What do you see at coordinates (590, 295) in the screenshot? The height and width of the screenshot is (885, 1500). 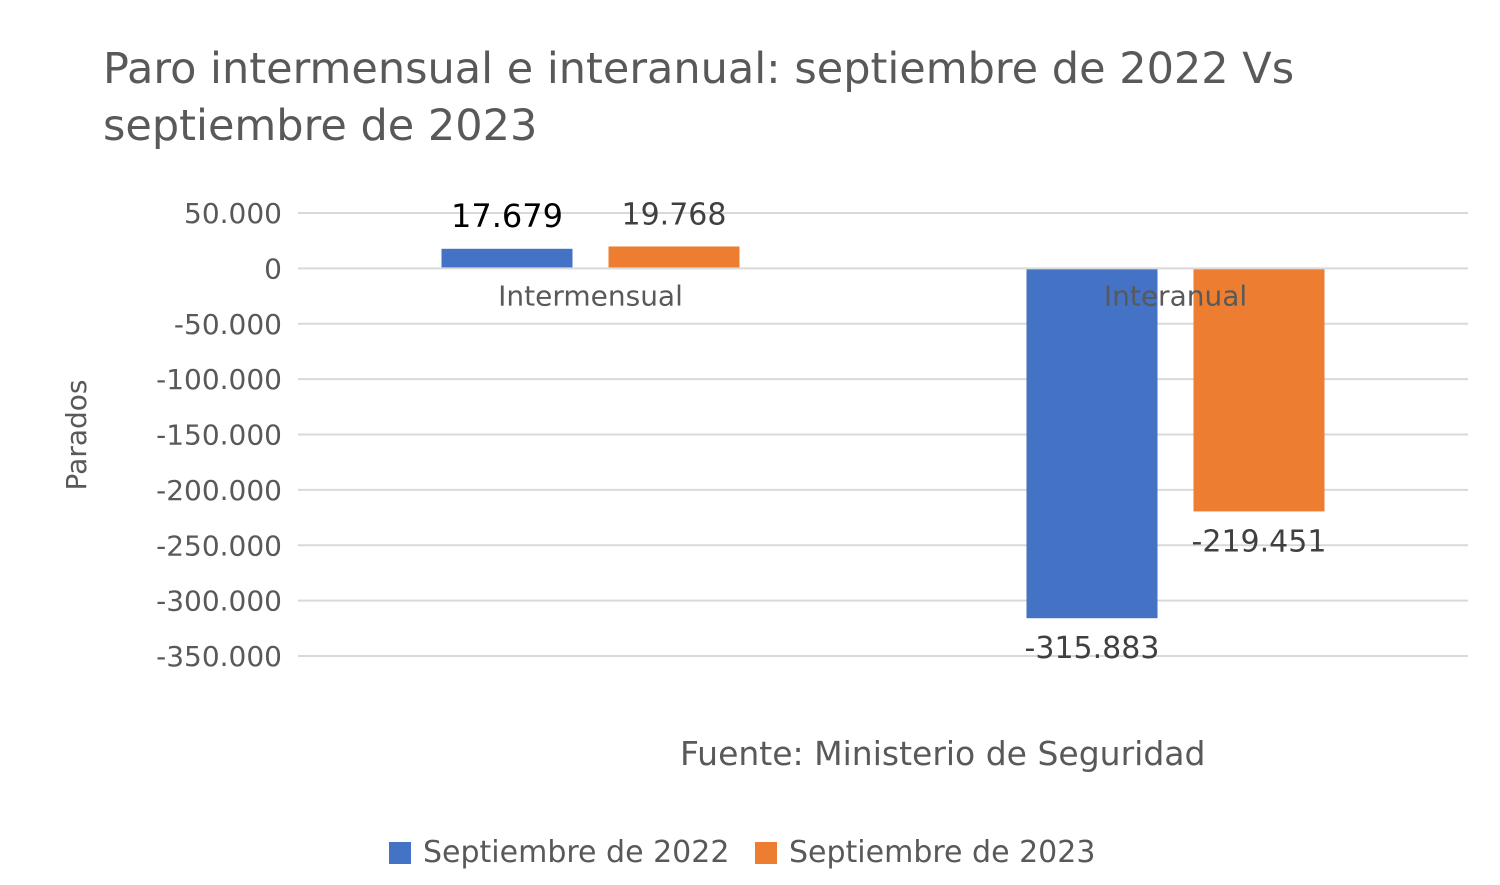 I see `category-label: Intermensual` at bounding box center [590, 295].